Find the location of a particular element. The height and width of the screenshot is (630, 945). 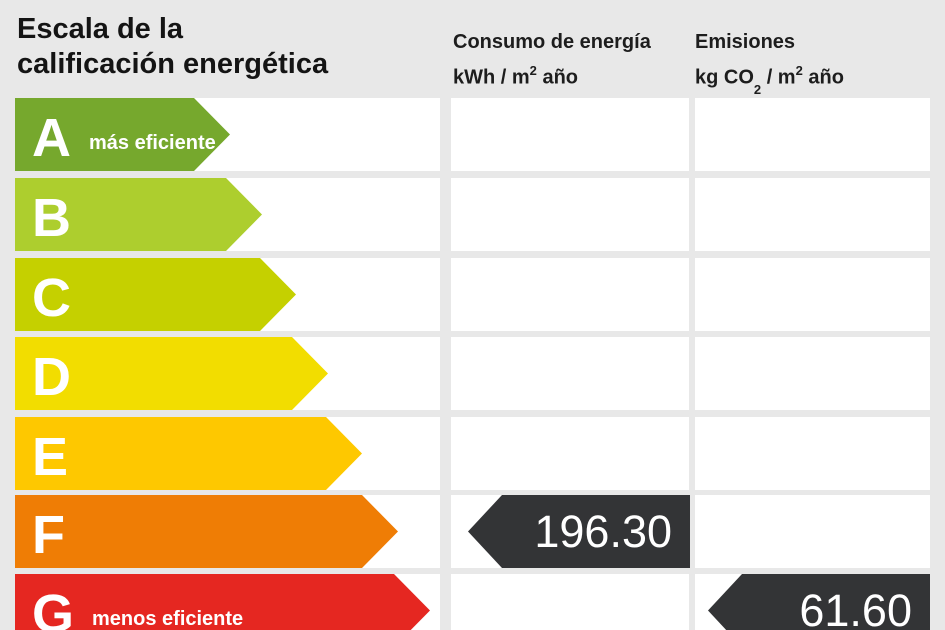

emisiones-value: 61.60 is located at coordinates (855, 607).